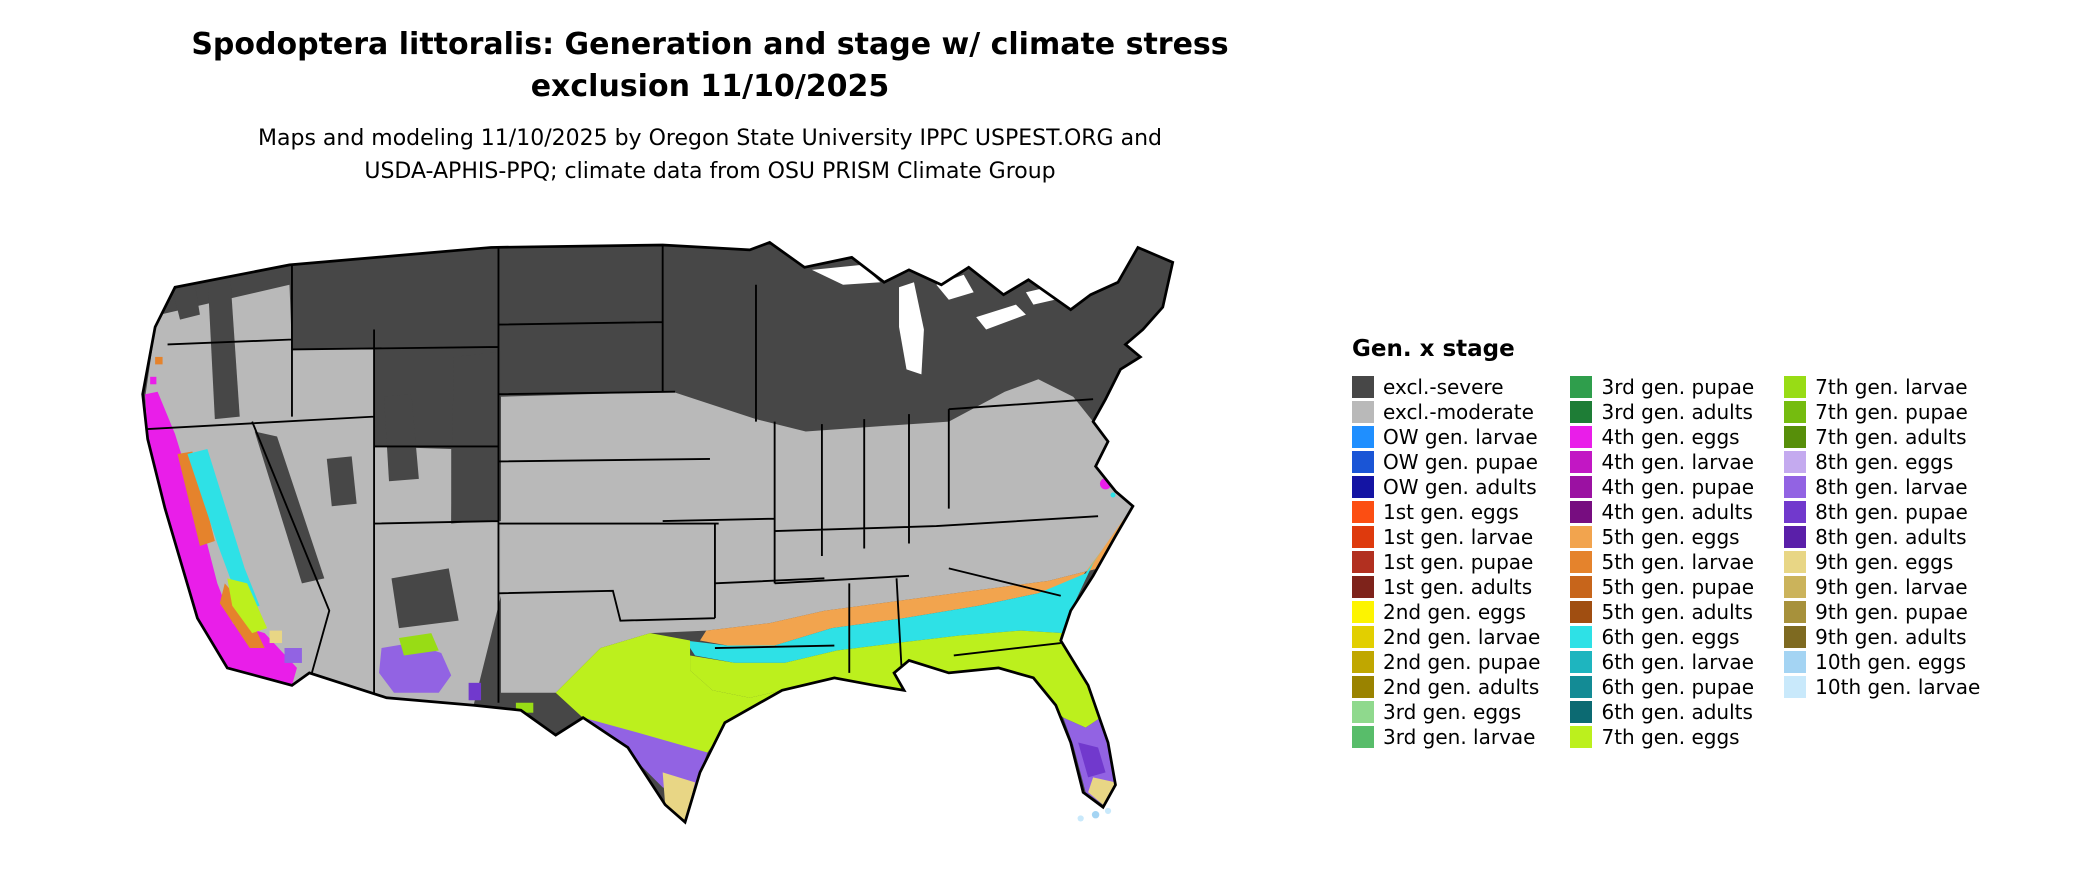 The image size is (2100, 892). Describe the element at coordinates (1446, 511) in the screenshot. I see `legend-row: 1st gen. eggs` at that location.